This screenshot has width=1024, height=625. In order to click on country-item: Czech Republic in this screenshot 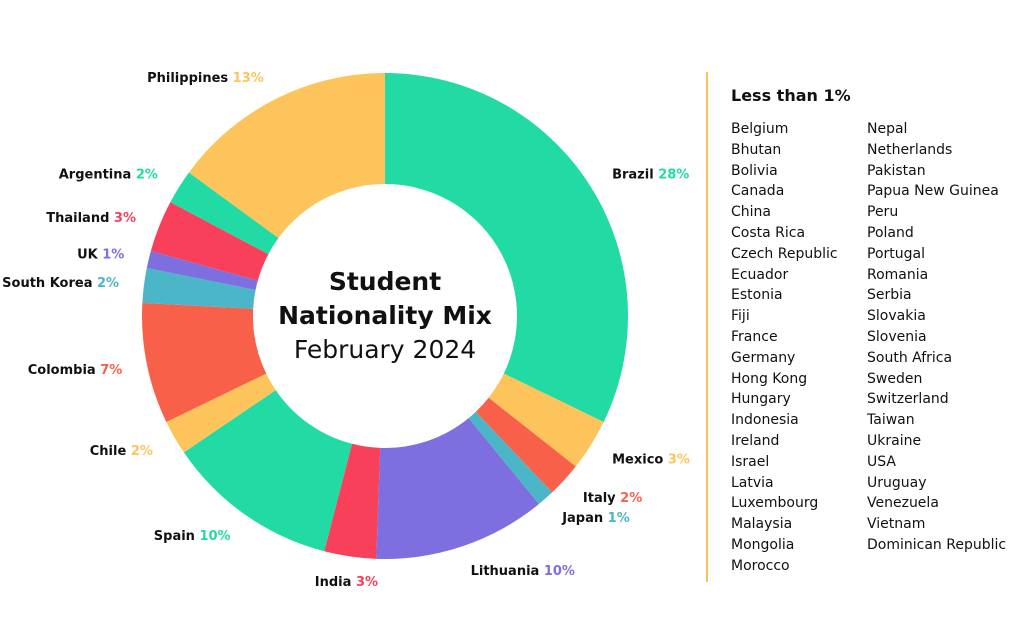, I will do `click(784, 253)`.